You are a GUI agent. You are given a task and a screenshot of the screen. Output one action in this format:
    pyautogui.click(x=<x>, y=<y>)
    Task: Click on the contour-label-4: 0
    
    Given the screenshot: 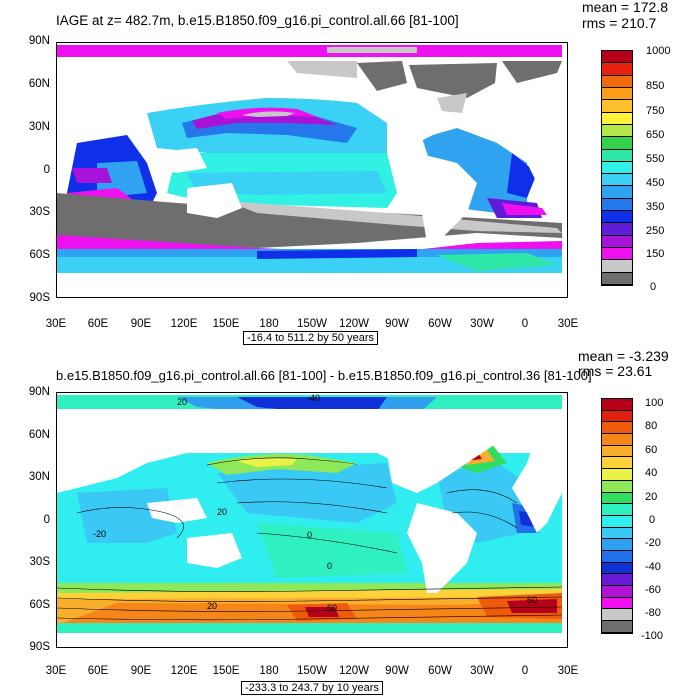 What is the action you would take?
    pyautogui.click(x=329, y=566)
    